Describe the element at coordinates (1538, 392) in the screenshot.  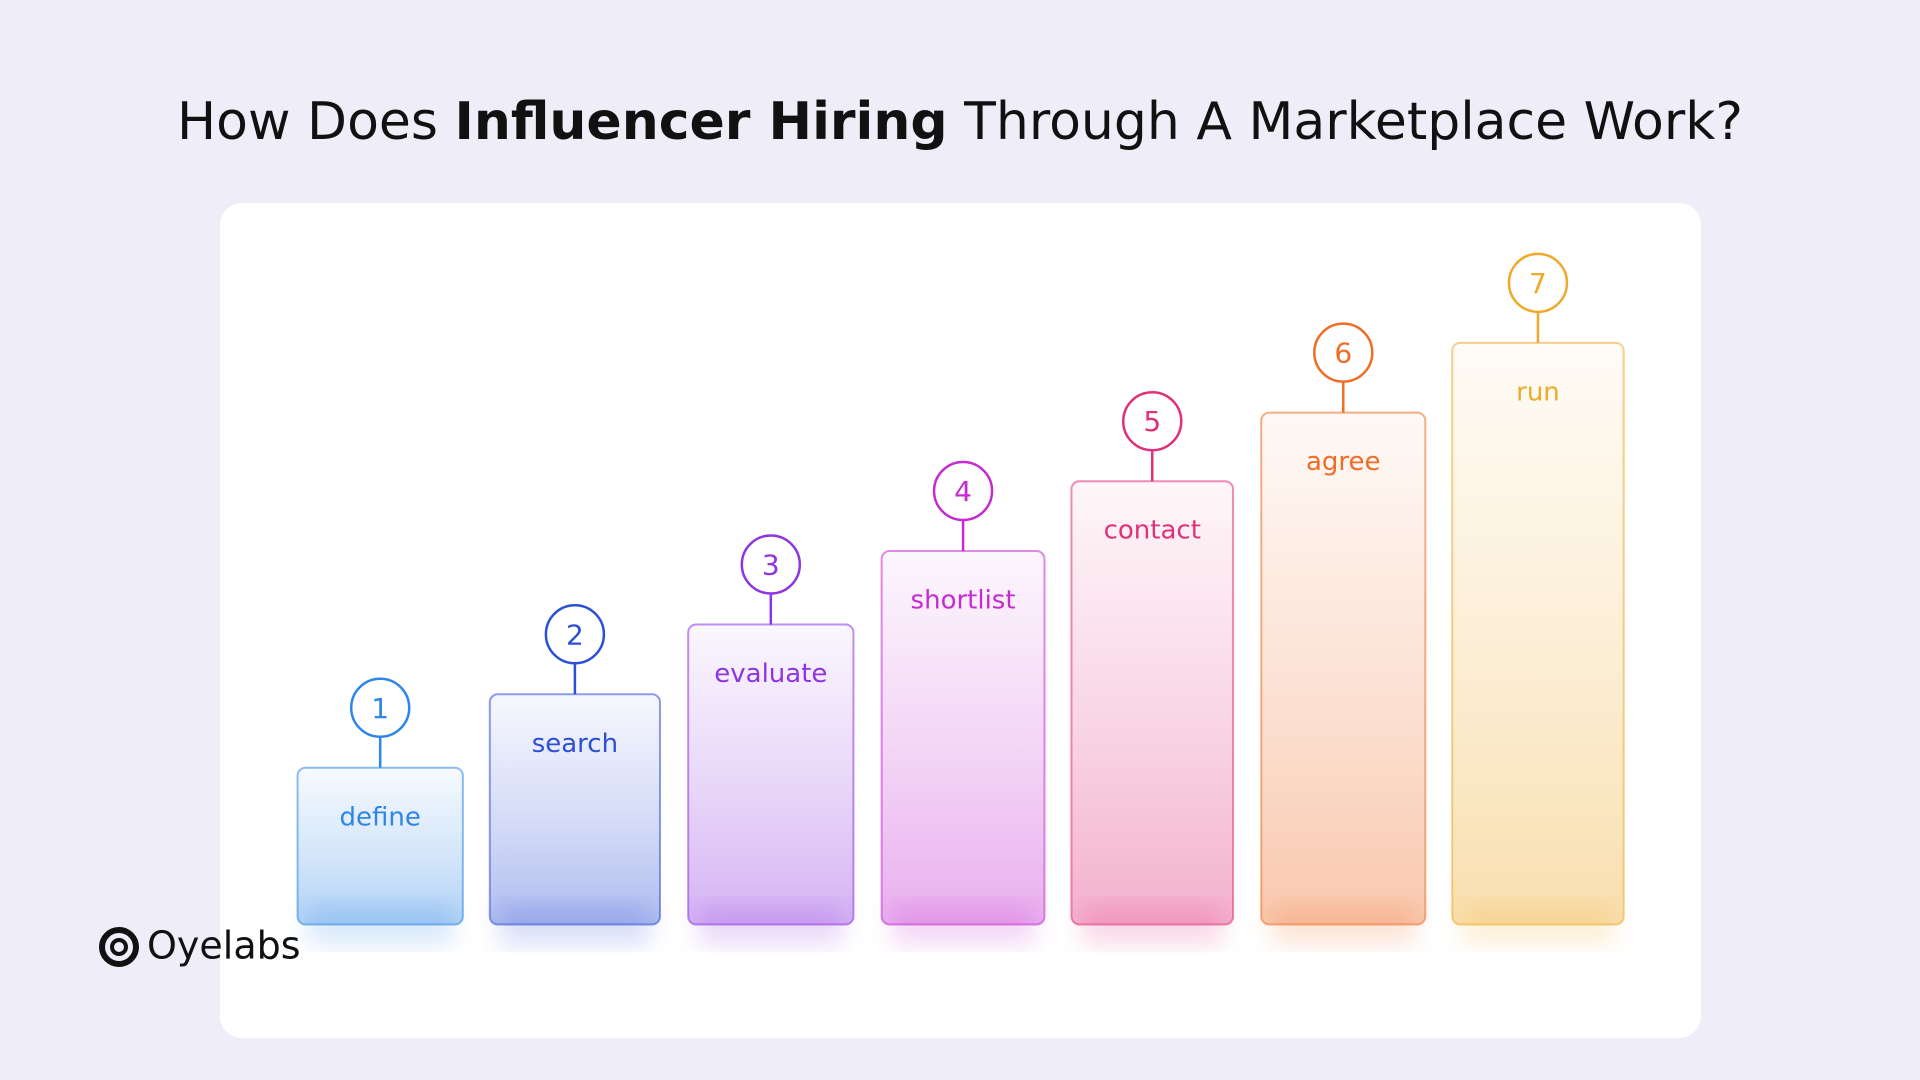
I see `step-label: run` at that location.